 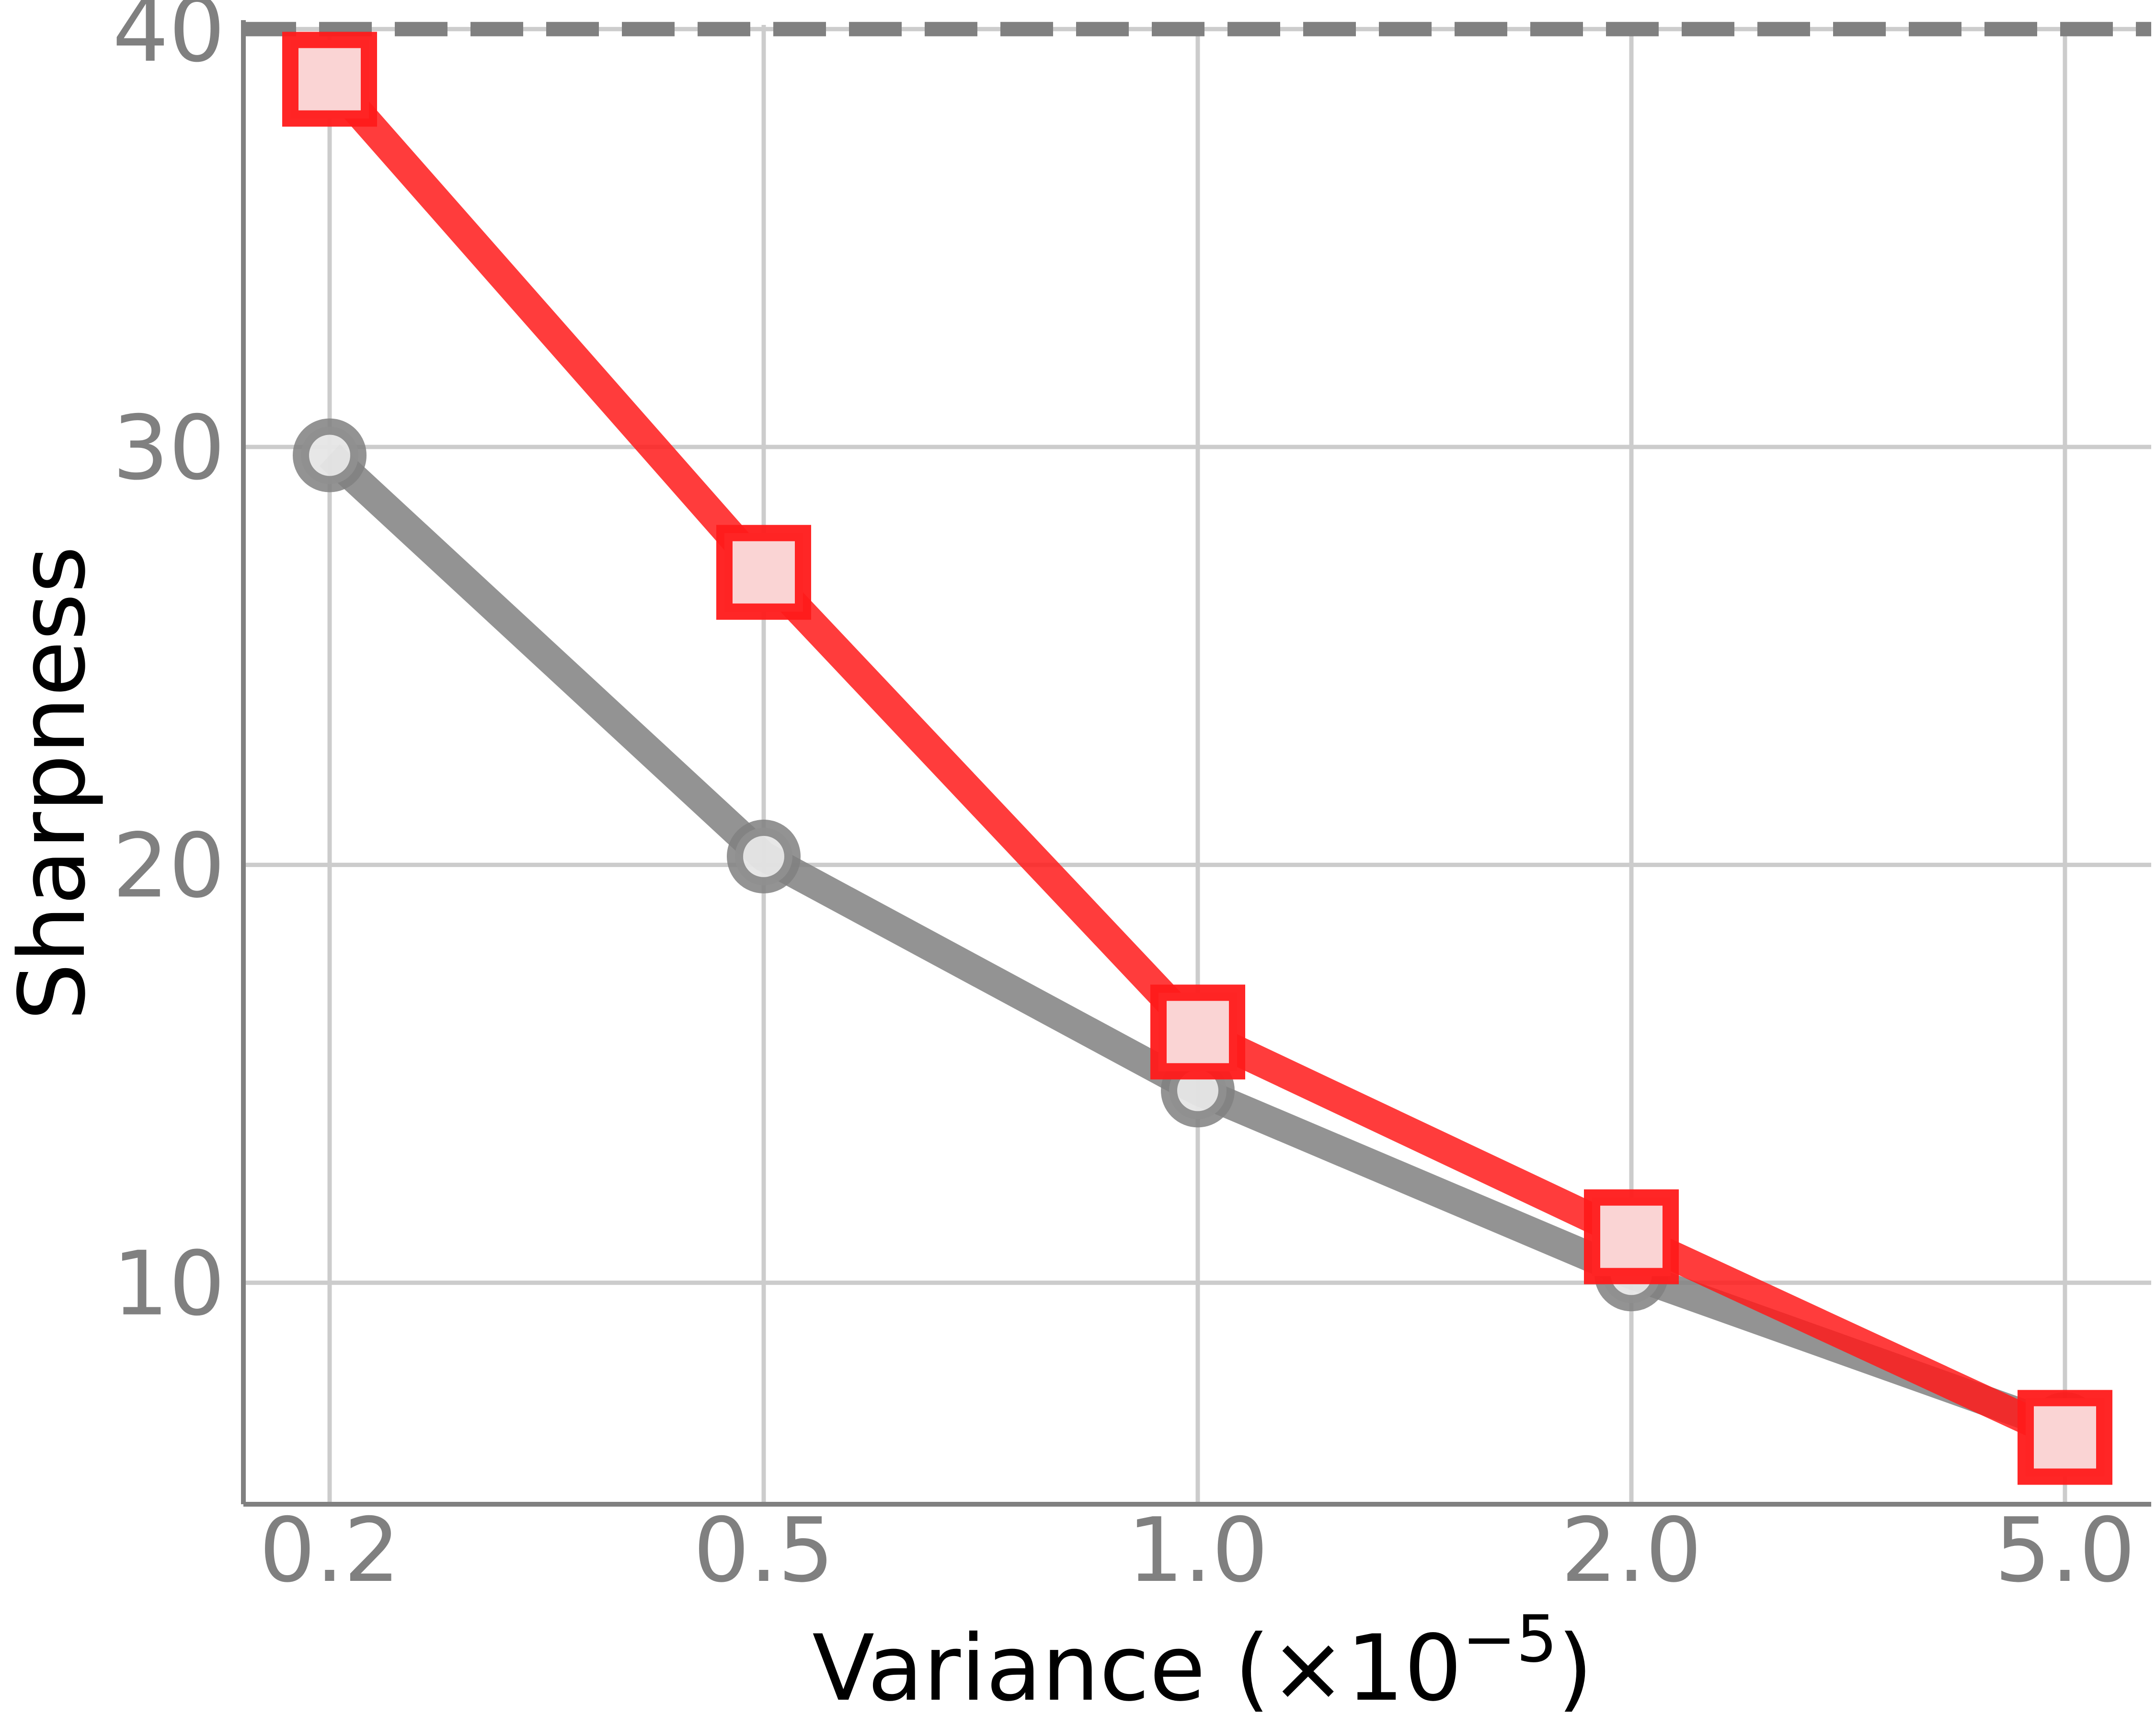 What do you see at coordinates (169, 865) in the screenshot?
I see `y-tick-label-1: 20` at bounding box center [169, 865].